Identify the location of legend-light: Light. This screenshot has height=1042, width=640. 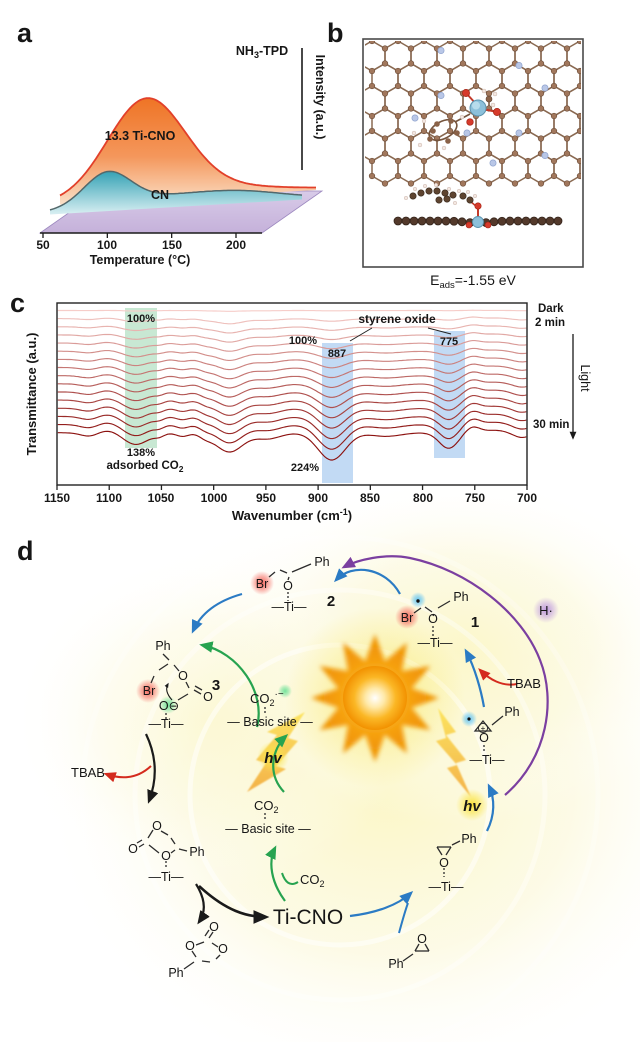
(585, 378).